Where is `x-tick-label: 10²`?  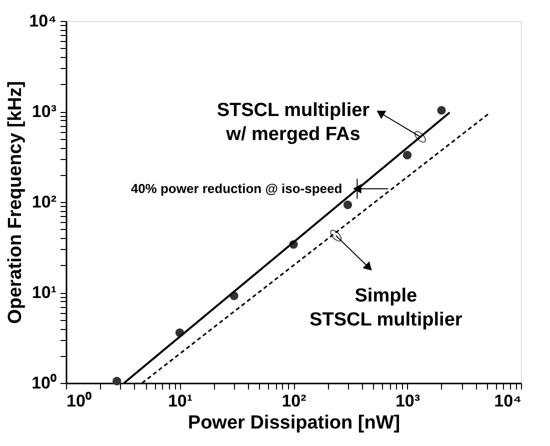 x-tick-label: 10² is located at coordinates (294, 401).